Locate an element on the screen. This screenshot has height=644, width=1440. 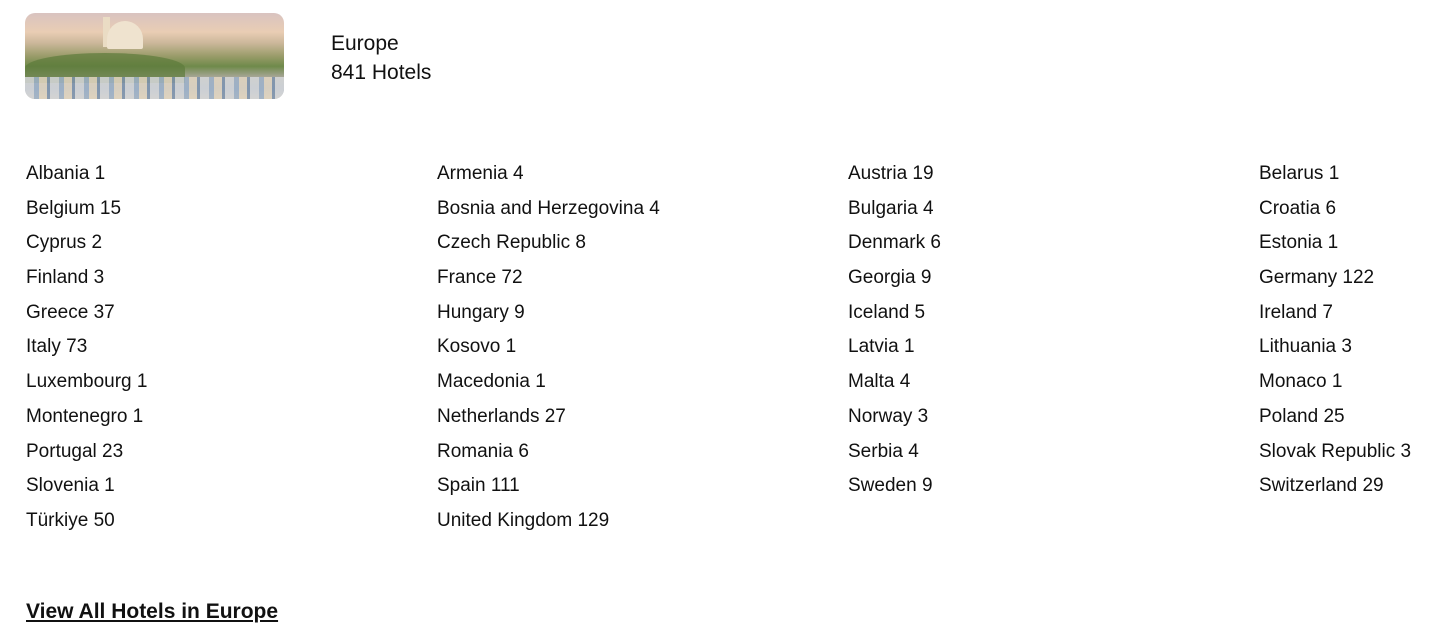
country-link: Iceland 5 is located at coordinates (887, 312).